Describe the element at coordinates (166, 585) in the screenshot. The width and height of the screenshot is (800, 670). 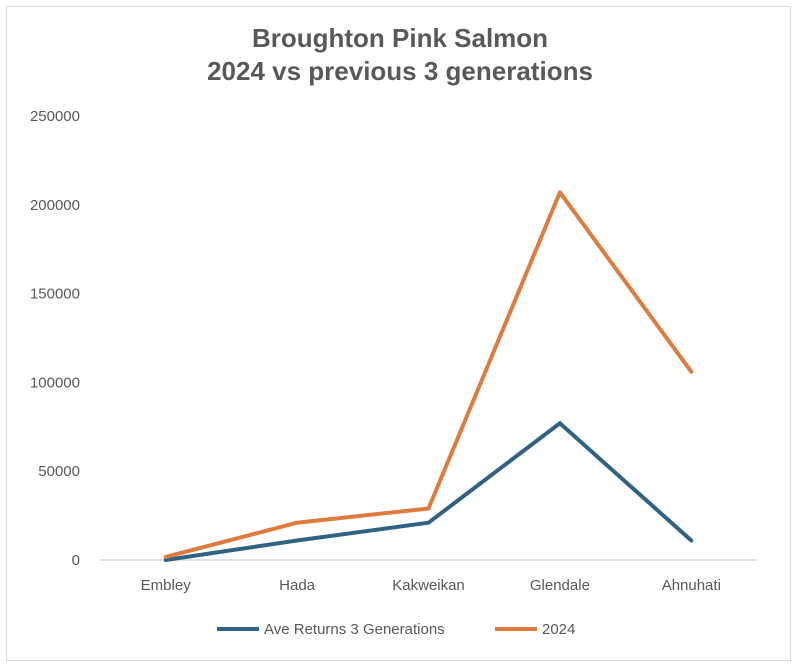
I see `x-tick-label: Embley` at that location.